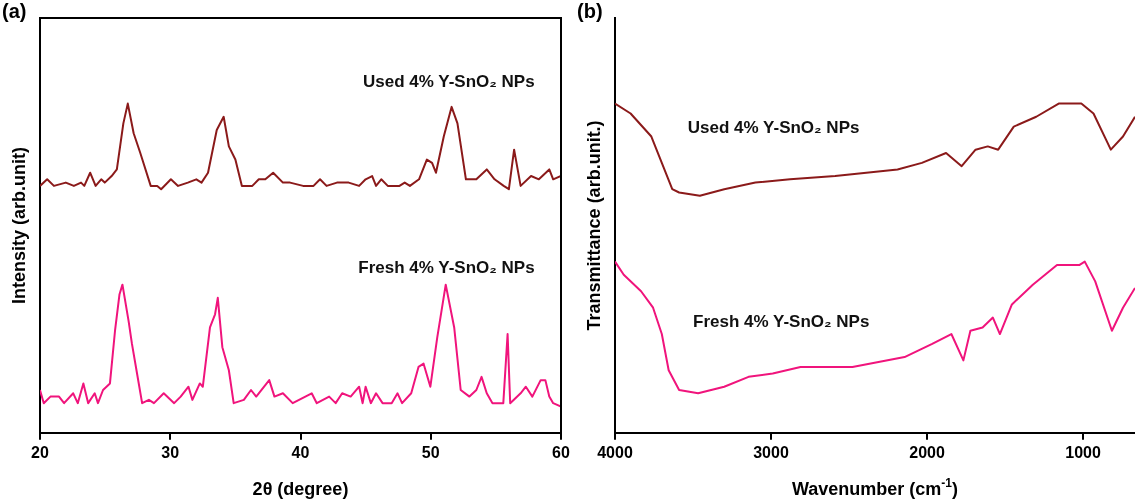  I want to click on x-tick-label: 30, so click(170, 452).